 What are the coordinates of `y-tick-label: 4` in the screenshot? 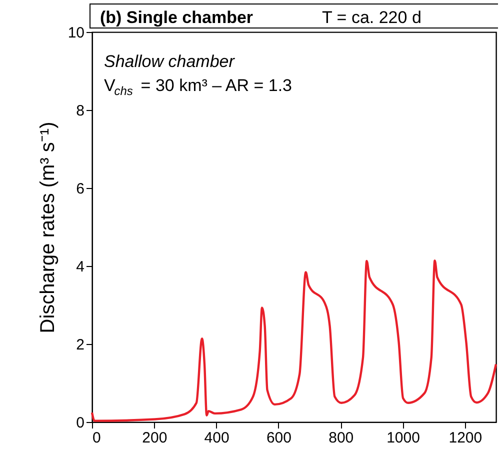 It's located at (80, 267).